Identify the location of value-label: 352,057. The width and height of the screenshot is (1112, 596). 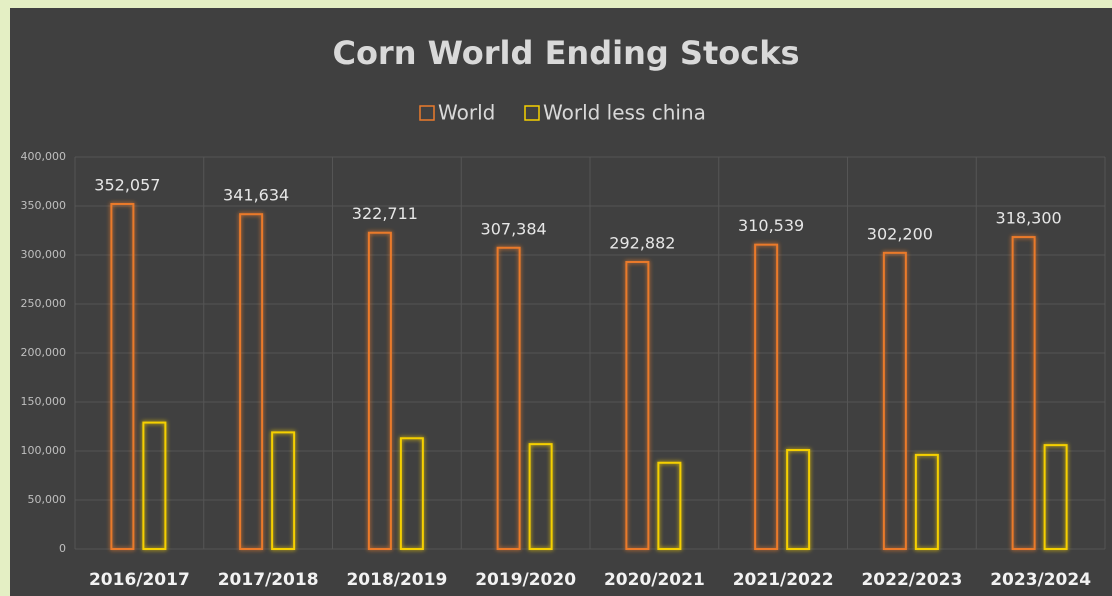
(127, 184).